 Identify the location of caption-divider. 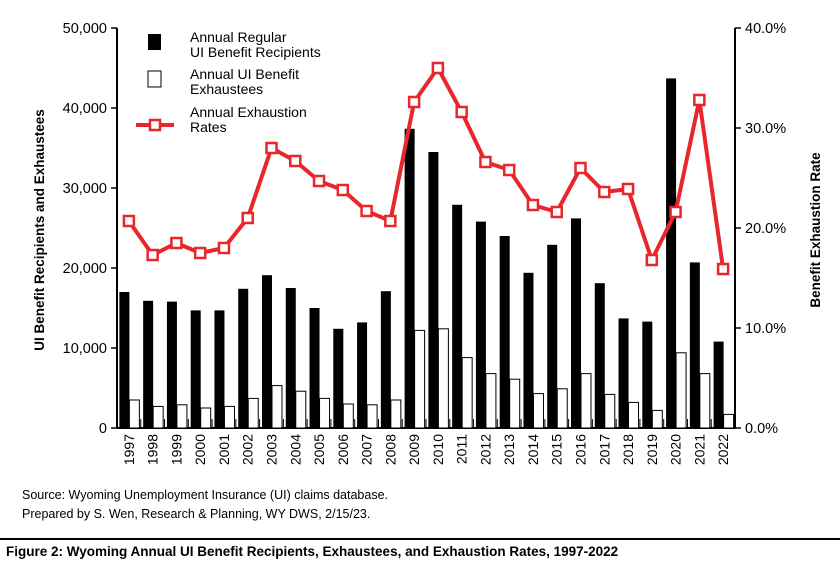
(420, 539).